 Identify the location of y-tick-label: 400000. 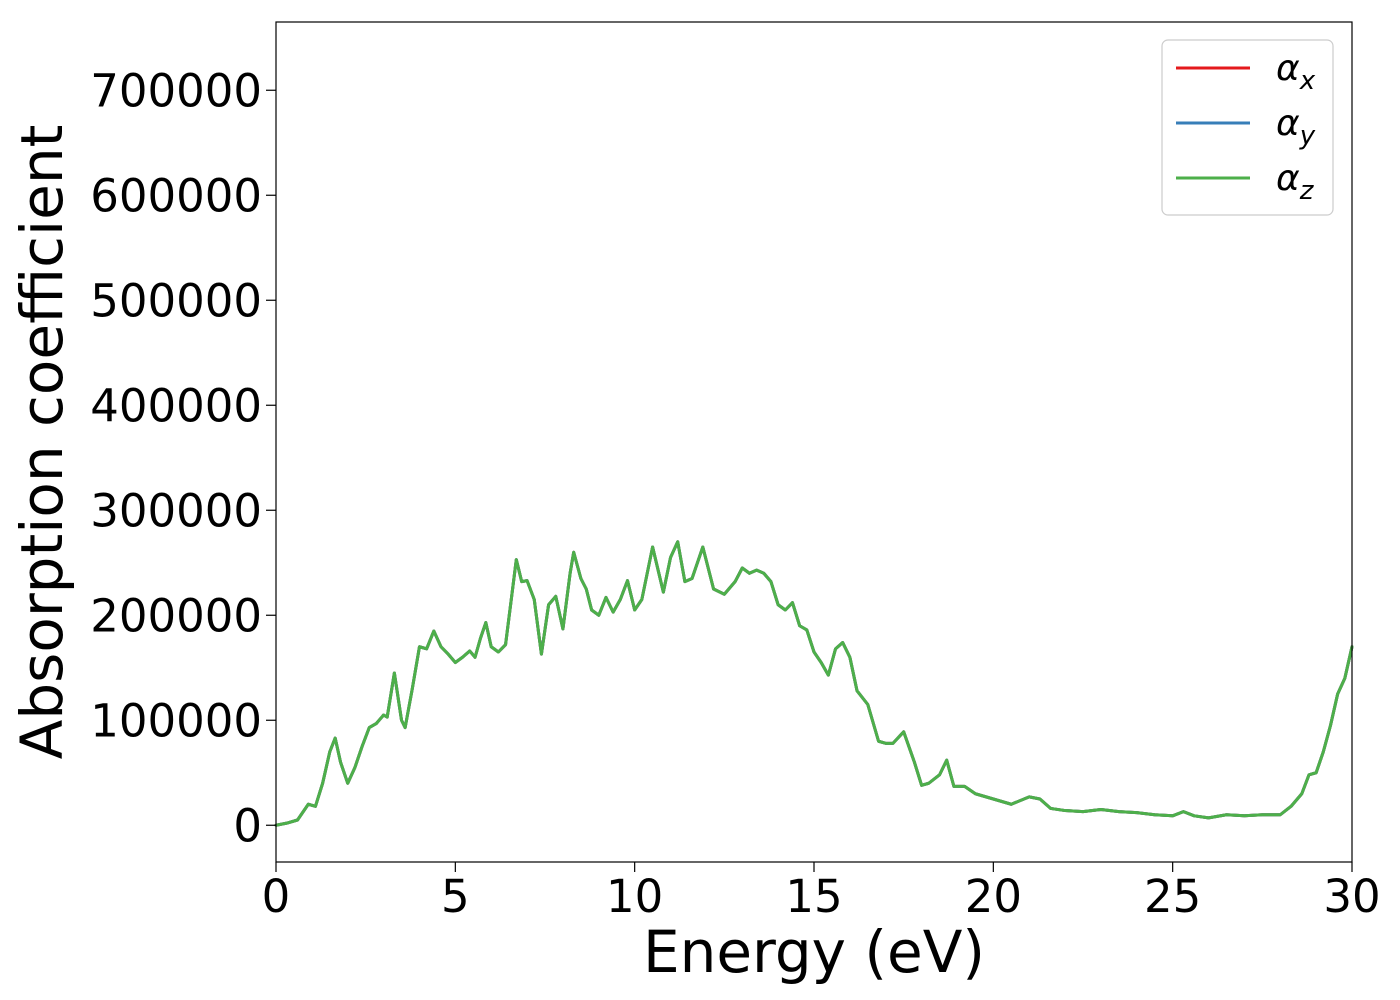
(176, 405).